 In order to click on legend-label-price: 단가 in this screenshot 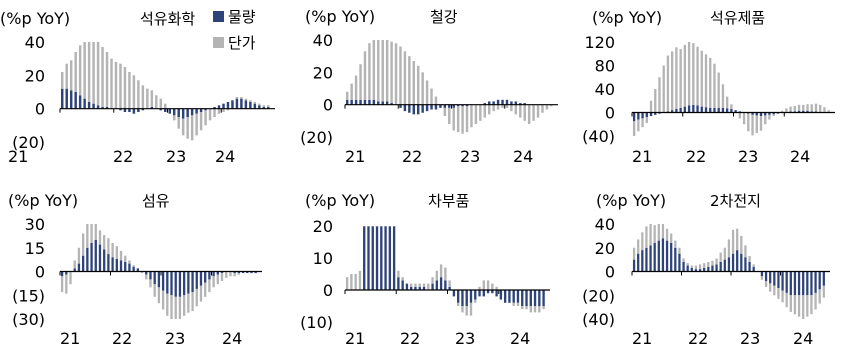, I will do `click(242, 43)`.